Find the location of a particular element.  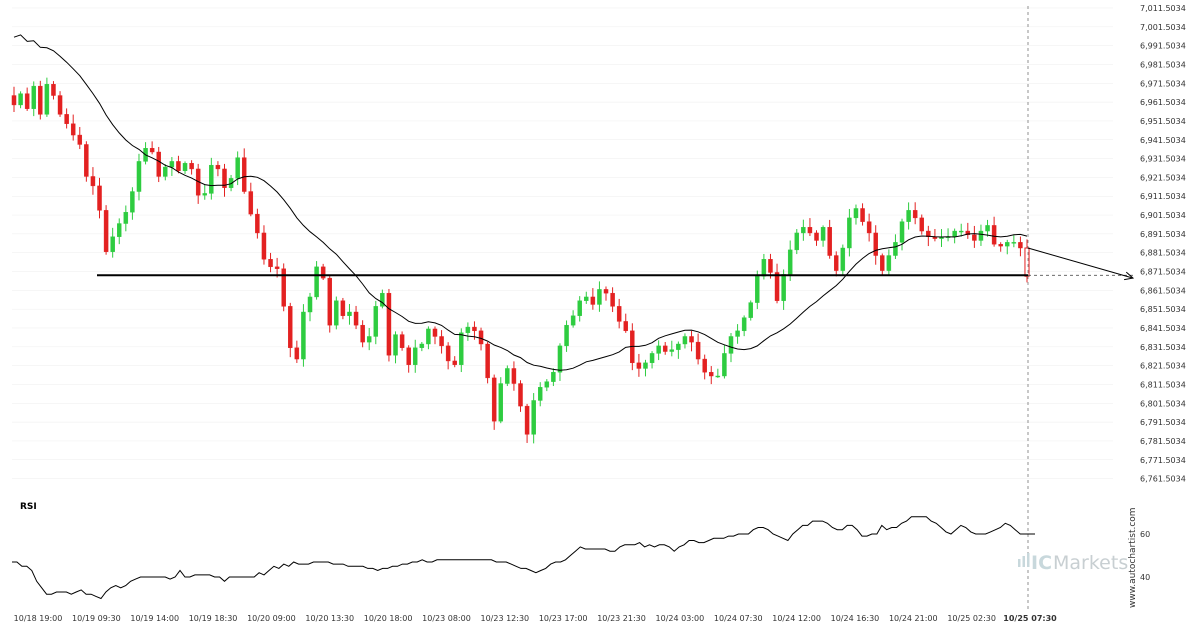

x-tick-label: 10/23 12:30 is located at coordinates (504, 618).